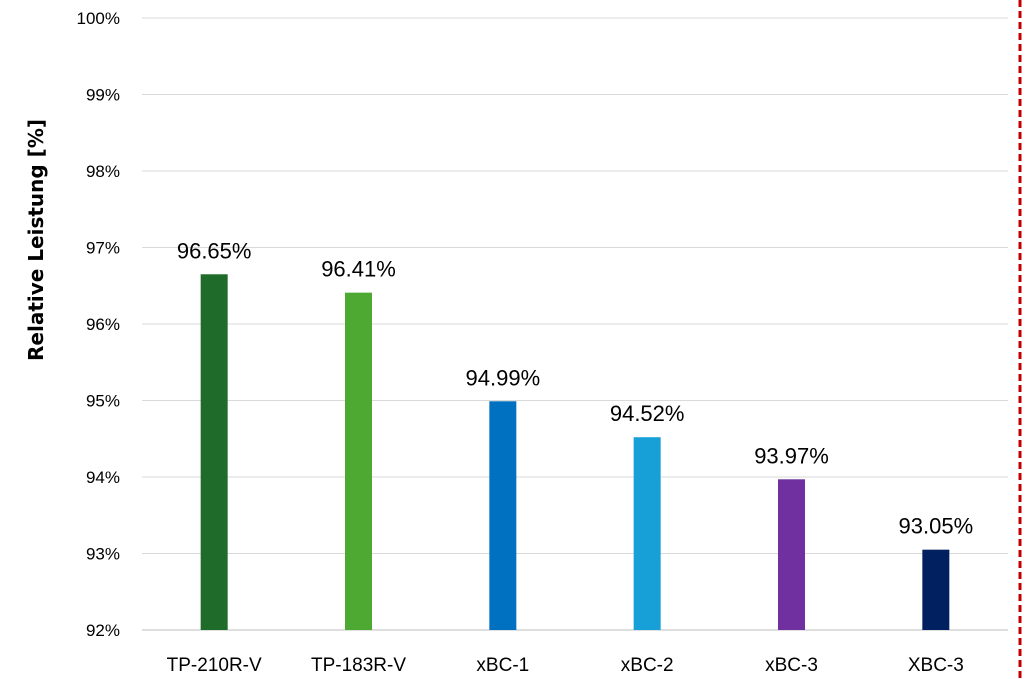 The image size is (1025, 679). What do you see at coordinates (214, 665) in the screenshot?
I see `x-category-label: TP-210R-V` at bounding box center [214, 665].